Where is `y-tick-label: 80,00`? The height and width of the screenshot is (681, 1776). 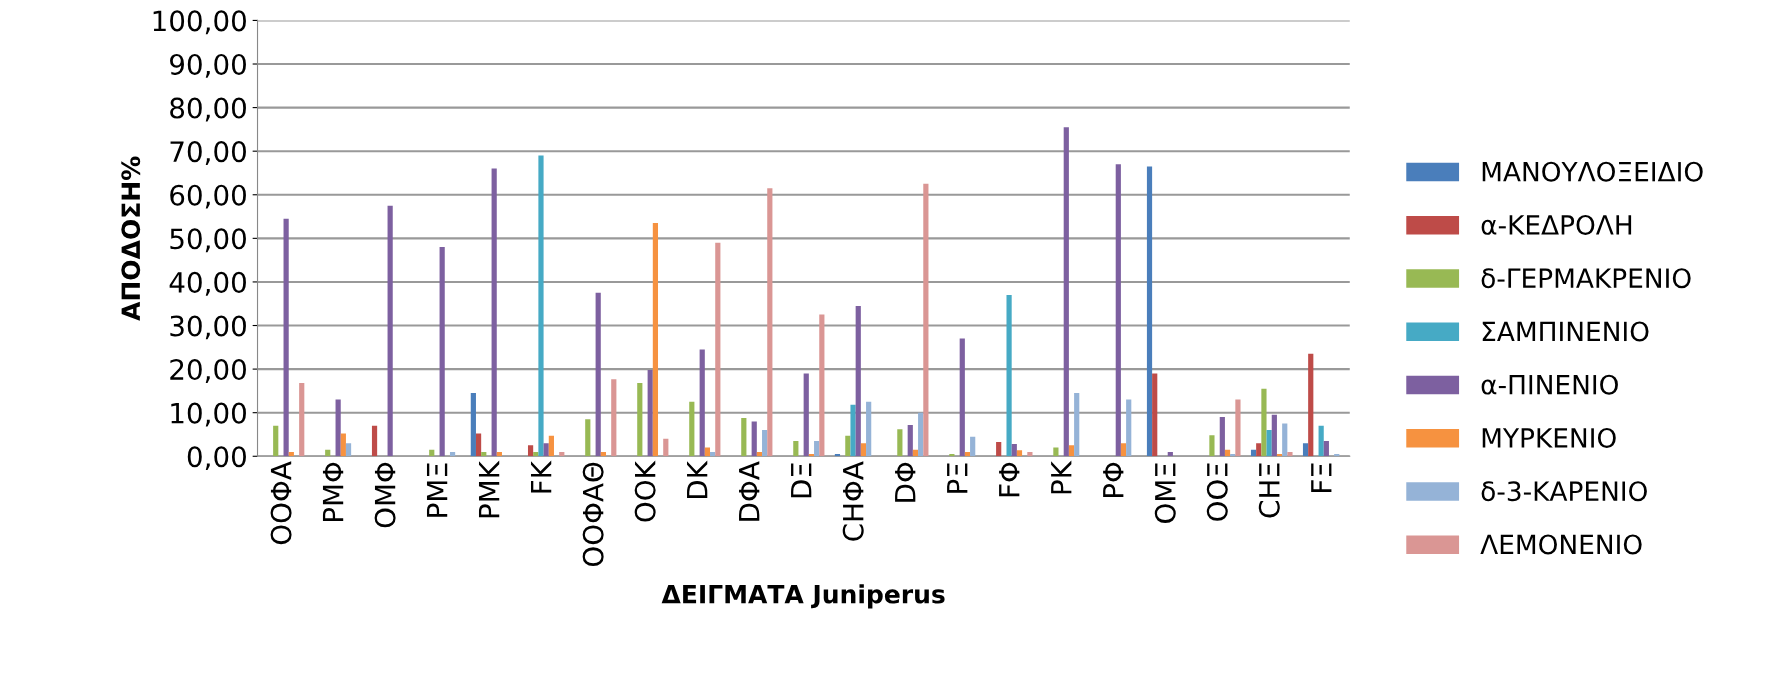 y-tick-label: 80,00 is located at coordinates (208, 109).